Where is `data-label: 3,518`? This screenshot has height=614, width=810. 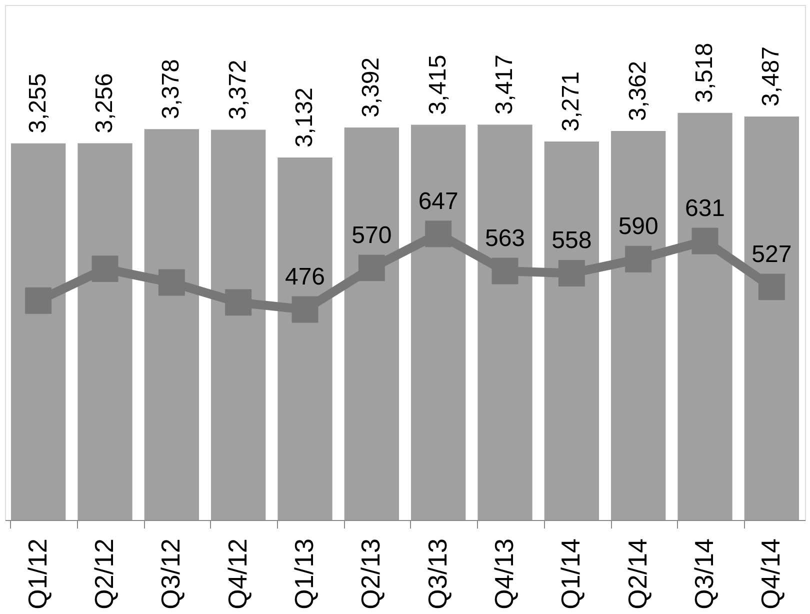
data-label: 3,518 is located at coordinates (704, 72).